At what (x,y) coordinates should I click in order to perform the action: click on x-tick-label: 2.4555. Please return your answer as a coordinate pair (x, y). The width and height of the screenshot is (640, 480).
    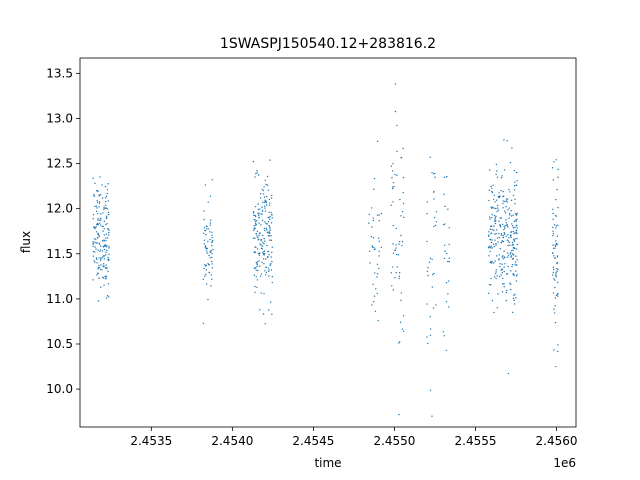
    Looking at the image, I should click on (476, 441).